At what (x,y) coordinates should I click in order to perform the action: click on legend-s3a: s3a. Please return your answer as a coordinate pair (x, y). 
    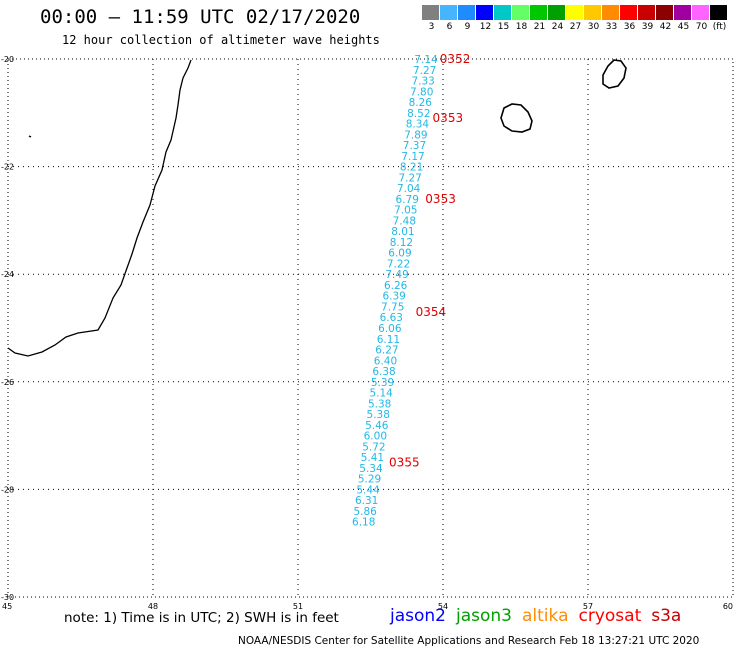
    Looking at the image, I should click on (666, 616).